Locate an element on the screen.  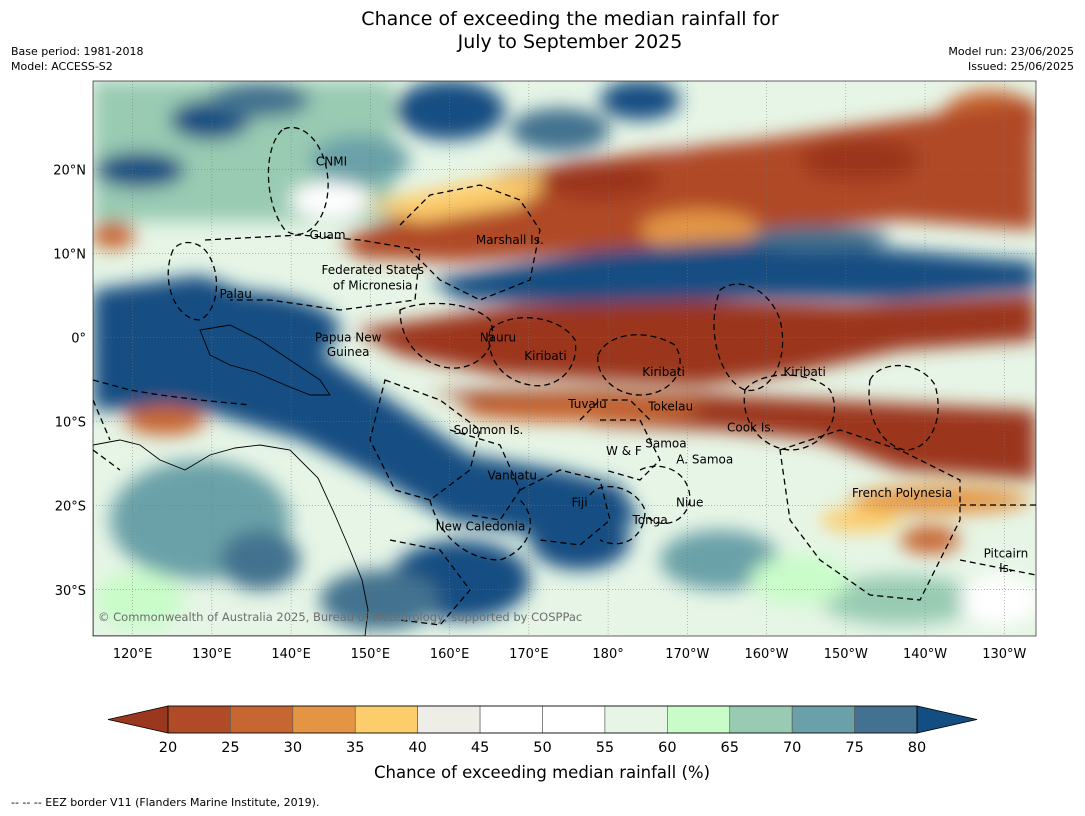
colorbar-tick-label: 65 is located at coordinates (730, 748).